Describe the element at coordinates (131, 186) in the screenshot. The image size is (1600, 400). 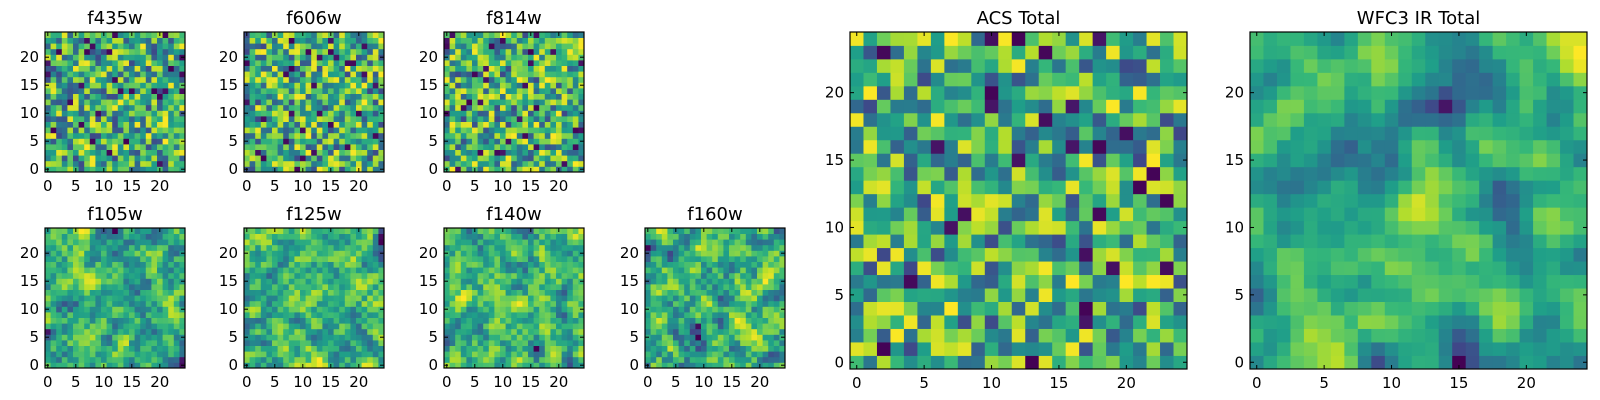
I see `x-tick-label: 15` at that location.